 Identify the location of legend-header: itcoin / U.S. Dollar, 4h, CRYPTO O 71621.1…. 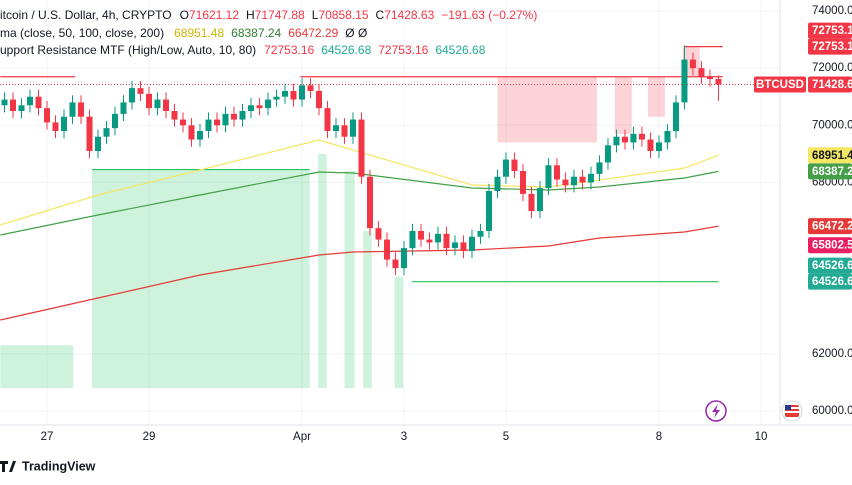
(268, 32).